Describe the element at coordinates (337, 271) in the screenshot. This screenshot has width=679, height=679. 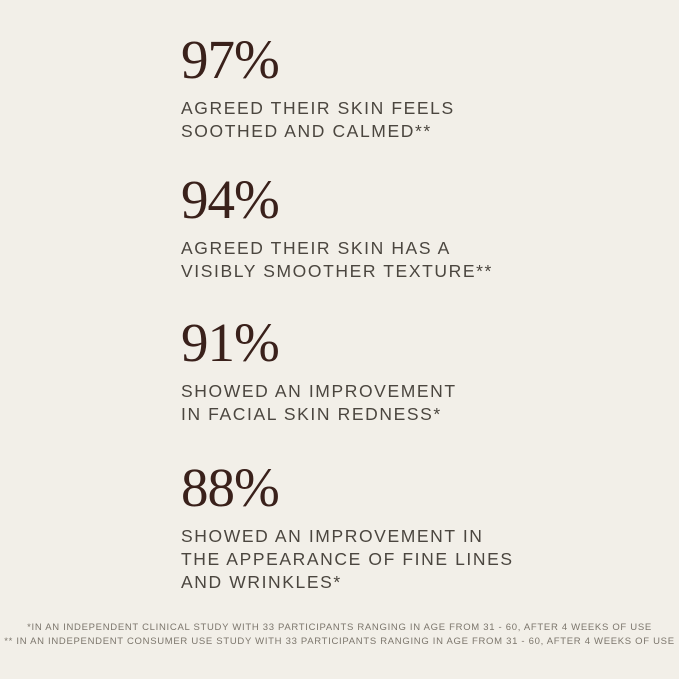
I see `stat-caption-line: VISIBLY SMOOTHER TEXTURE**` at that location.